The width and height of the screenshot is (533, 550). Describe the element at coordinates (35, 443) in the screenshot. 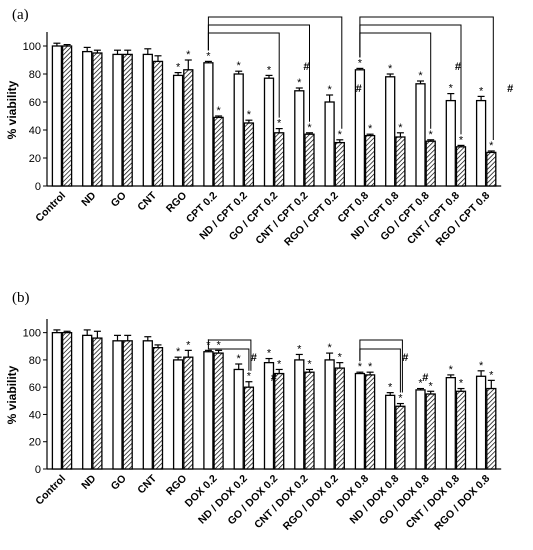

I see `y-tick-label: 20` at that location.